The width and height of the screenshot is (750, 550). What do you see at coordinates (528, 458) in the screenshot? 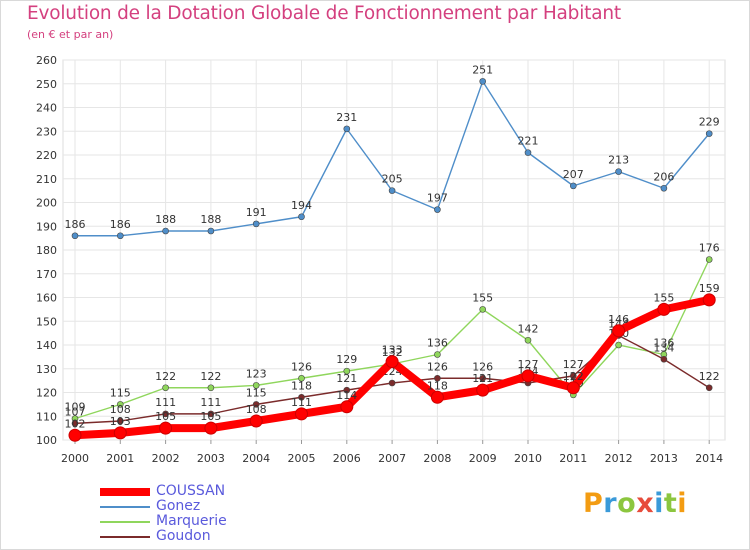
I see `x-tick-label: 2010` at bounding box center [528, 458].